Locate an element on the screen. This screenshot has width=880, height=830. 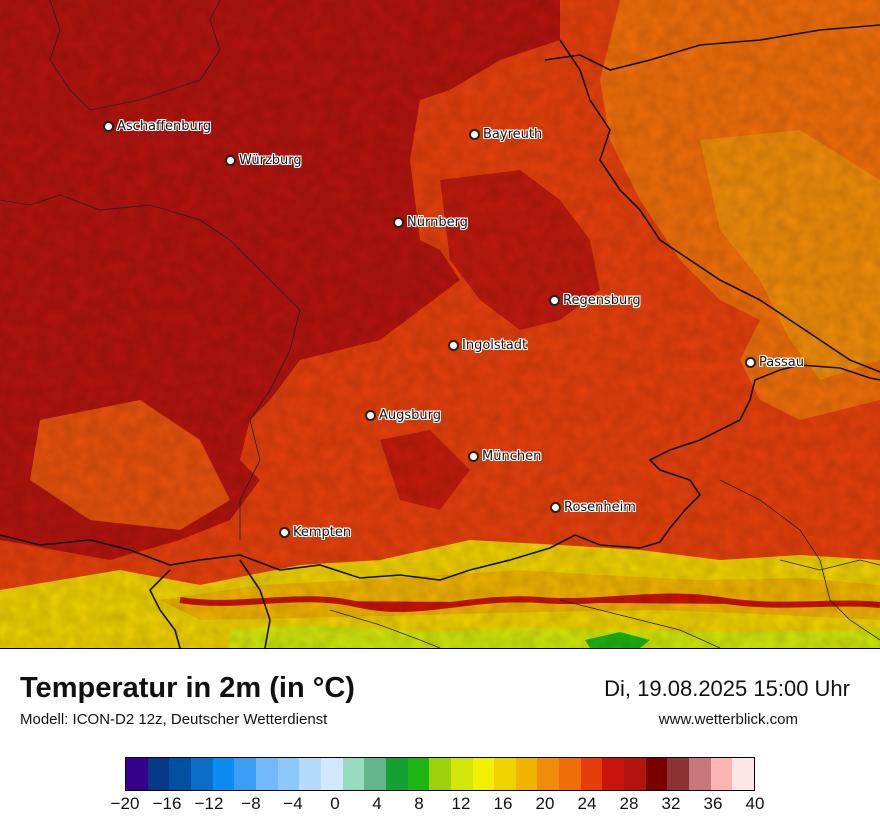
city-label: Rosenheim is located at coordinates (600, 507).